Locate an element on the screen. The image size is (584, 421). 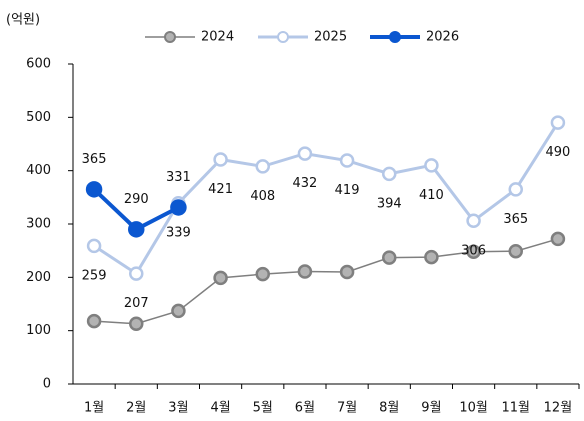
legend-label: 2025 is located at coordinates (330, 37).